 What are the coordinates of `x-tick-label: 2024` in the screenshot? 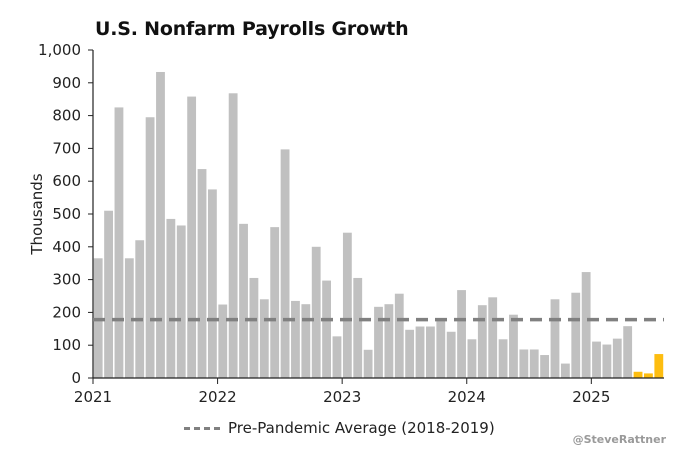 It's located at (467, 397).